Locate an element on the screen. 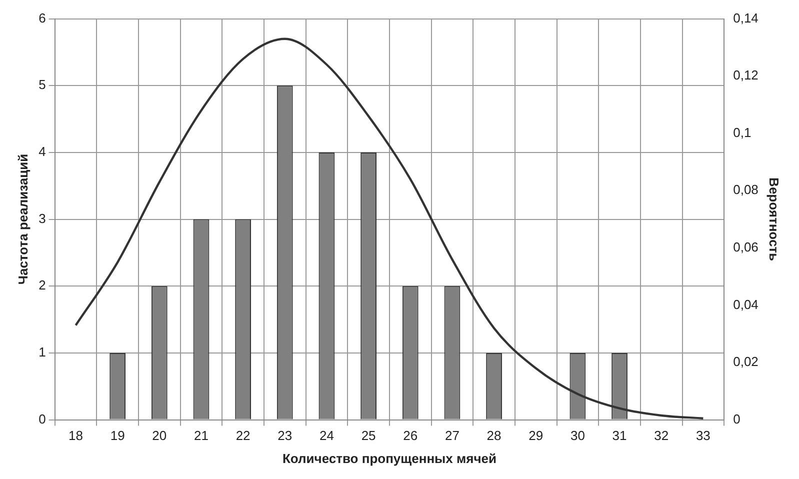  x-axis-title: Количество пропущенных мячей is located at coordinates (389, 458).